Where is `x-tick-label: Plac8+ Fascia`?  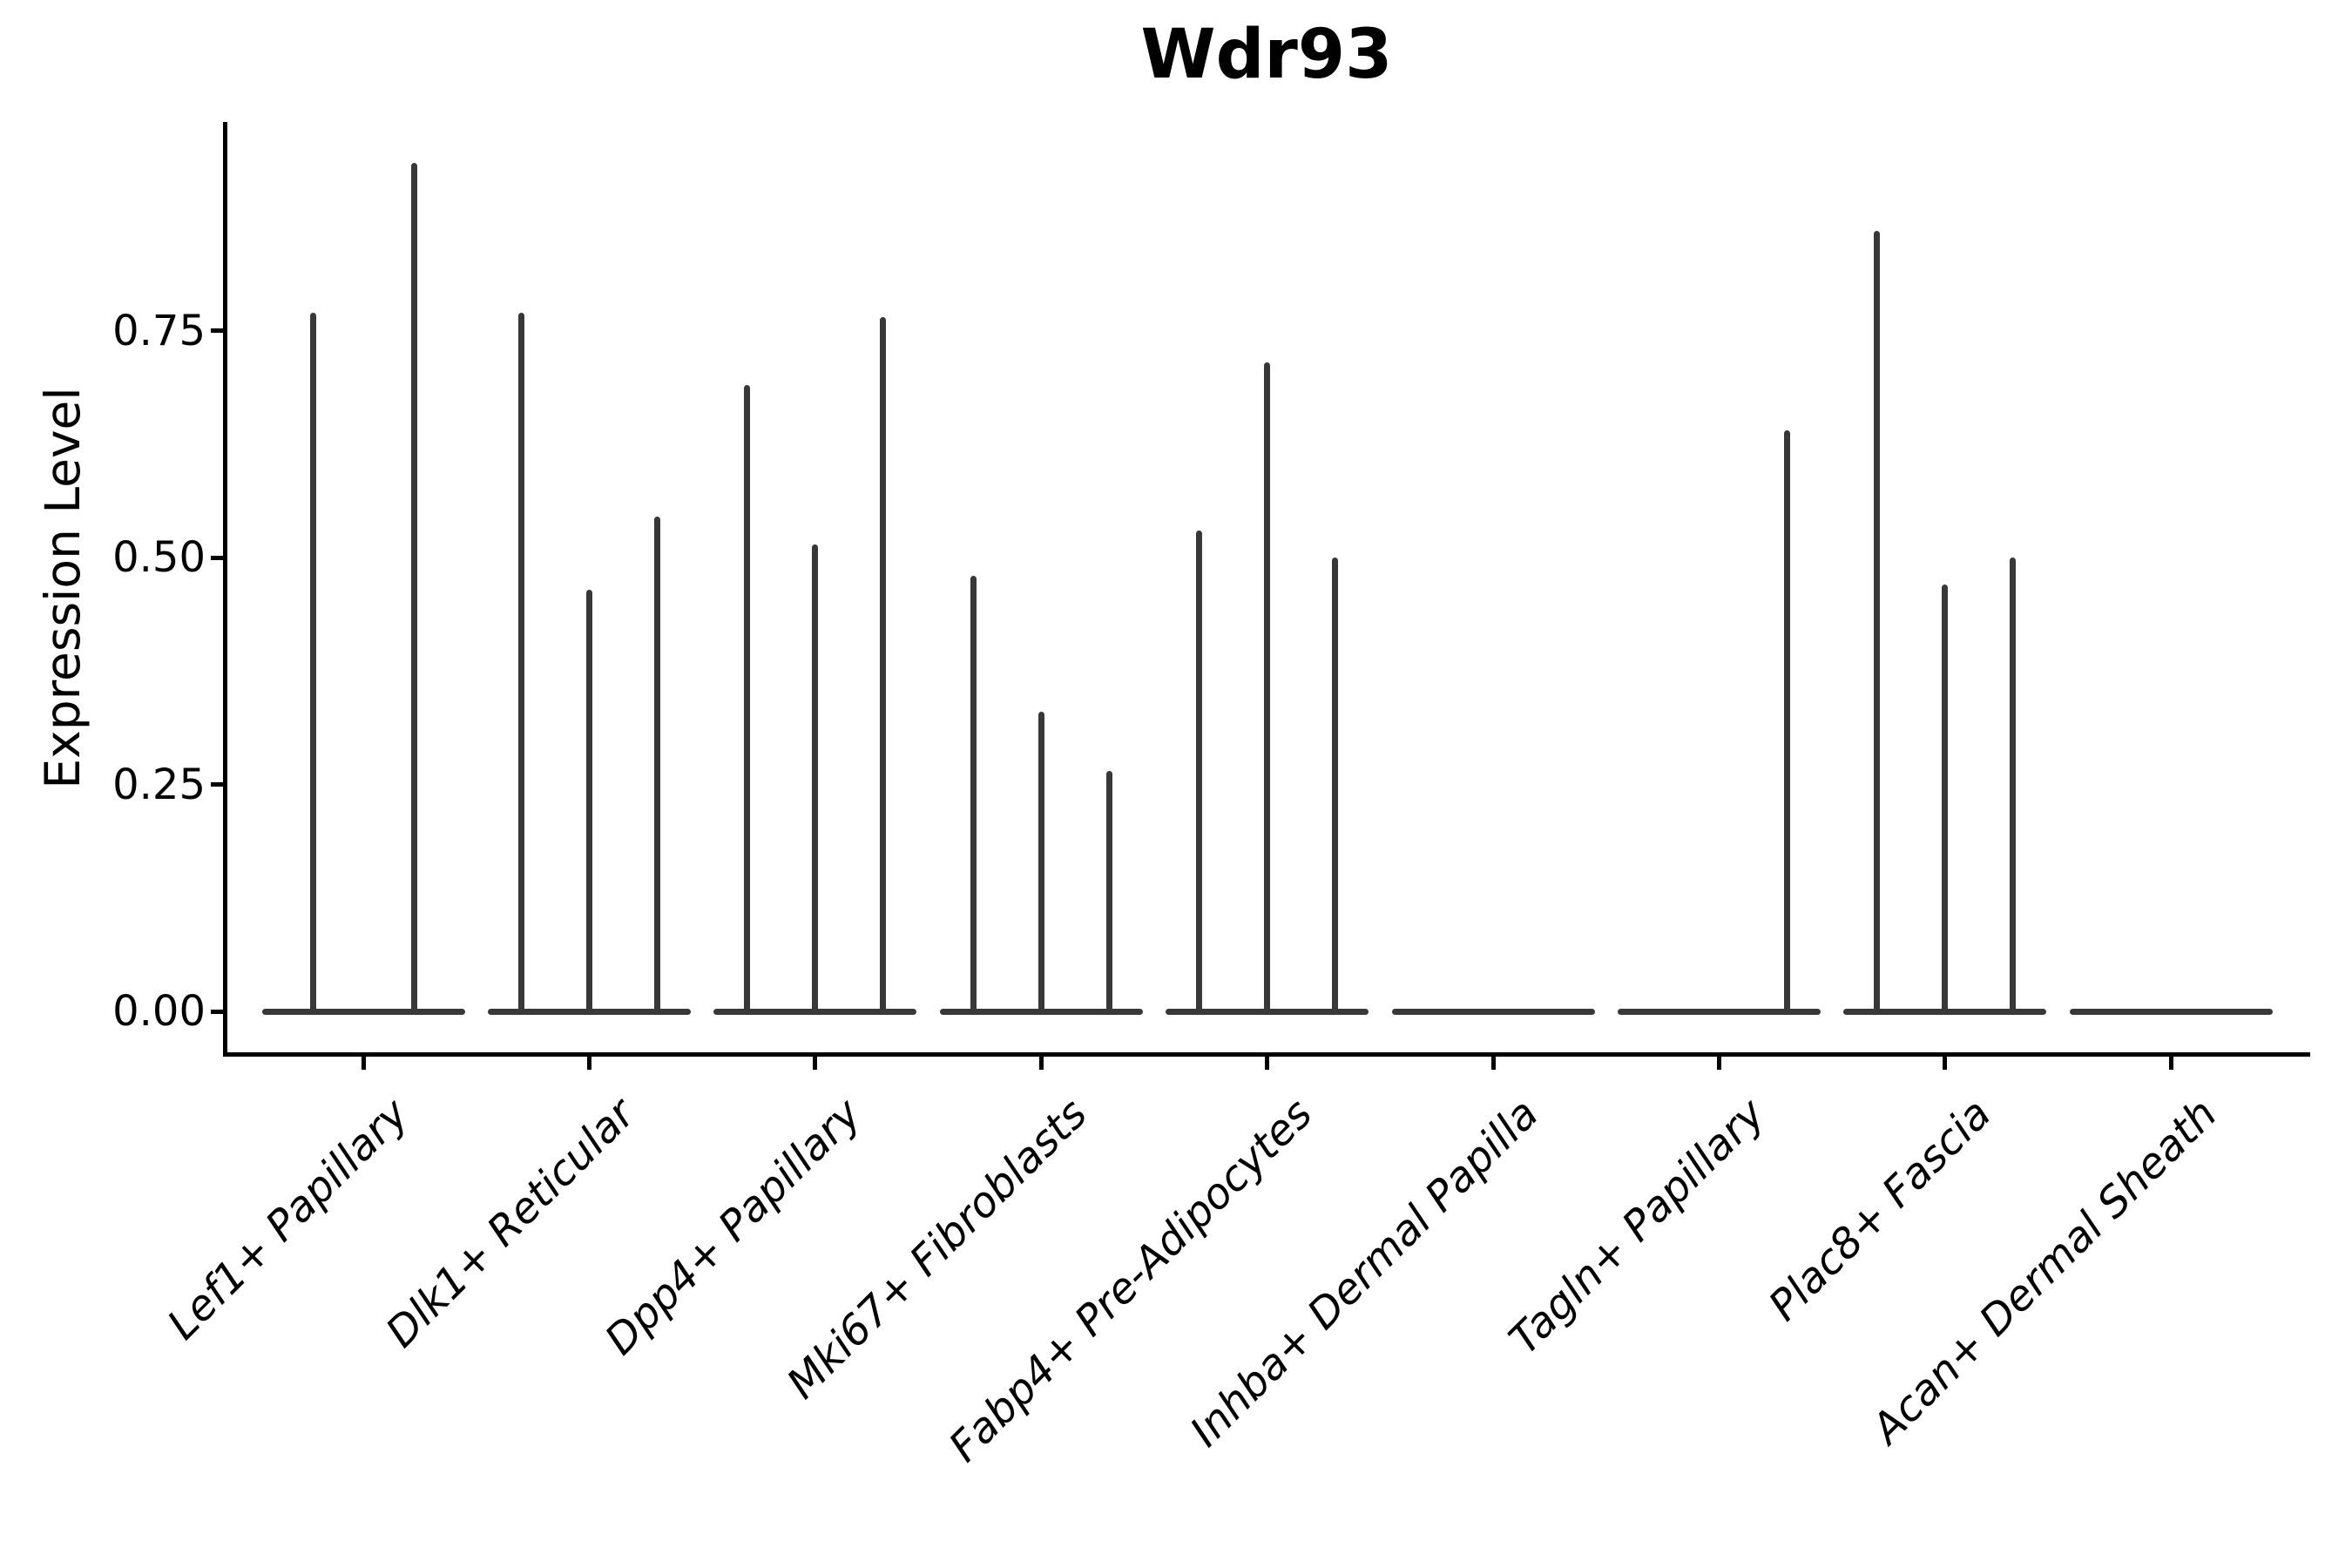 x-tick-label: Plac8+ Fascia is located at coordinates (1879, 1210).